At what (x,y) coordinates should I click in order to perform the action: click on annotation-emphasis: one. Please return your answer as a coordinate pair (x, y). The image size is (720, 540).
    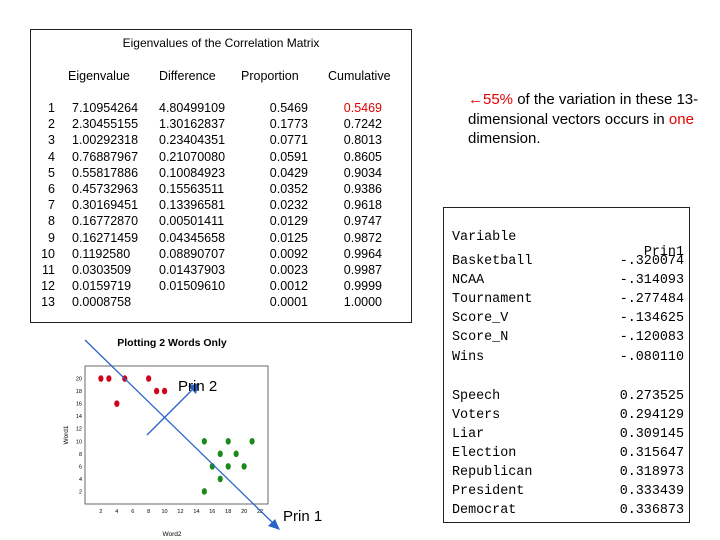
    Looking at the image, I should click on (681, 119).